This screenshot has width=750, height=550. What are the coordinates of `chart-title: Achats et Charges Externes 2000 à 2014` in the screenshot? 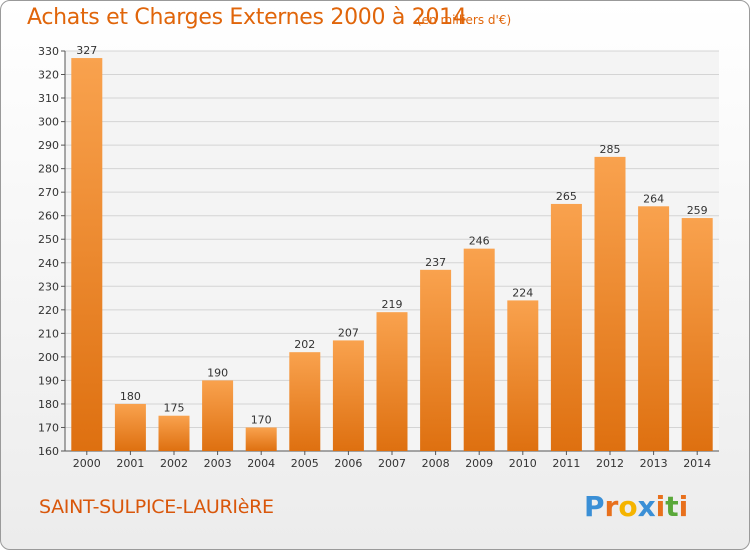 It's located at (247, 17).